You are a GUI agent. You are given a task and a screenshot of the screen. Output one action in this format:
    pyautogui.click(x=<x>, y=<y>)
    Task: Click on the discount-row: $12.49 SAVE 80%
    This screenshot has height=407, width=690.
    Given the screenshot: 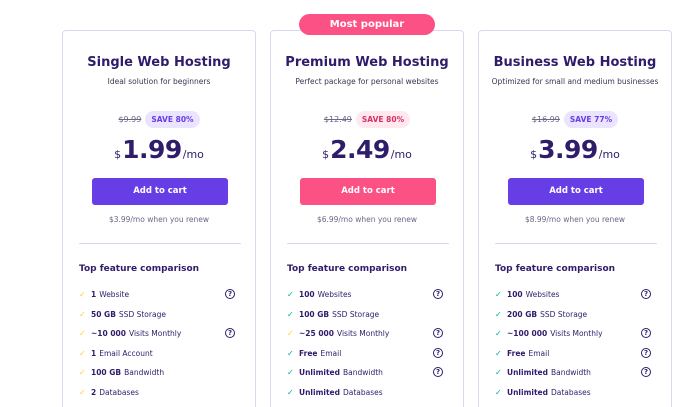 What is the action you would take?
    pyautogui.click(x=367, y=119)
    